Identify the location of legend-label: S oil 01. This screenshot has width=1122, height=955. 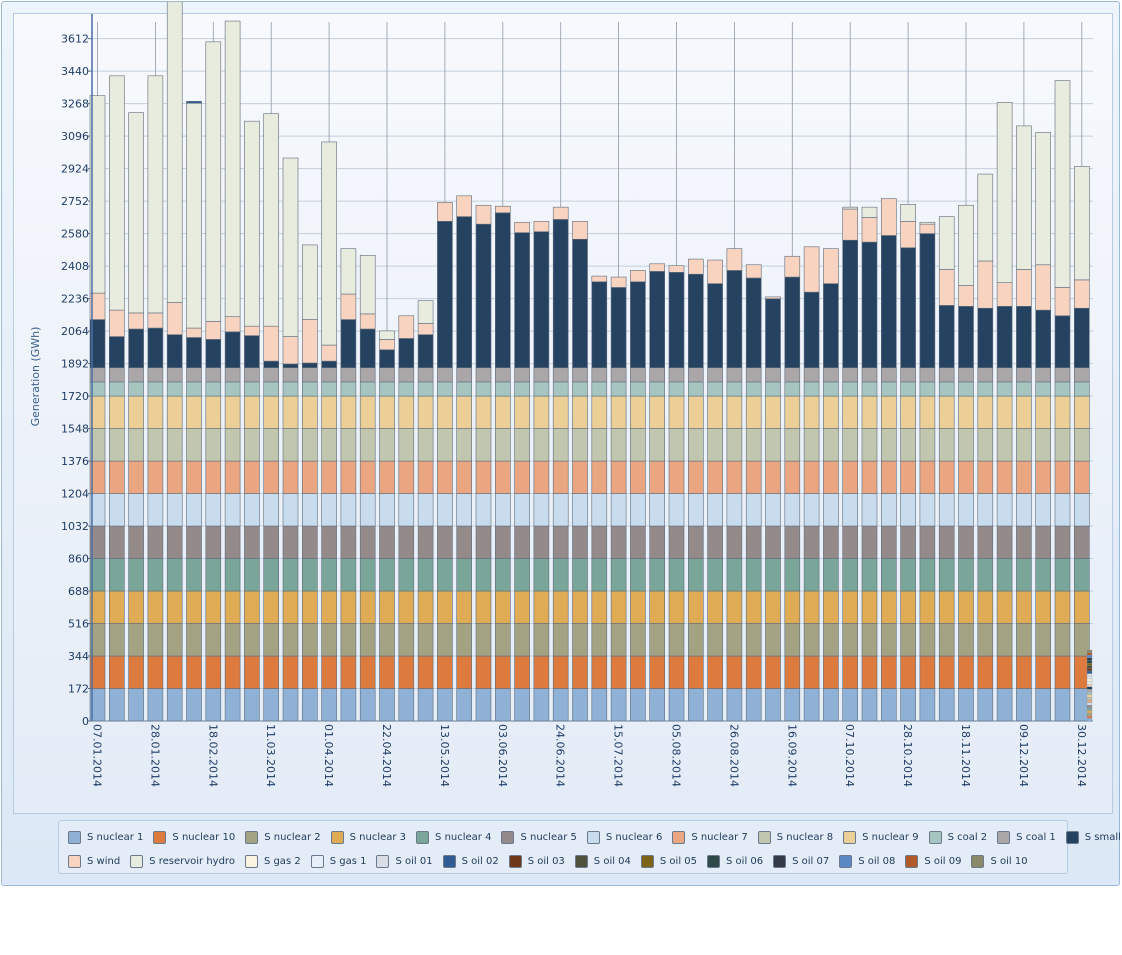
(414, 861).